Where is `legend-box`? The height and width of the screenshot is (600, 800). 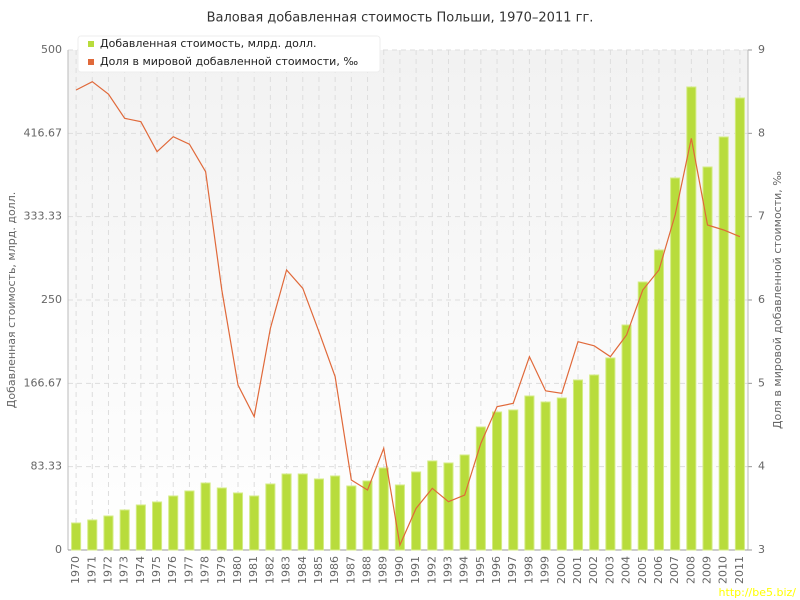 legend-box is located at coordinates (229, 54).